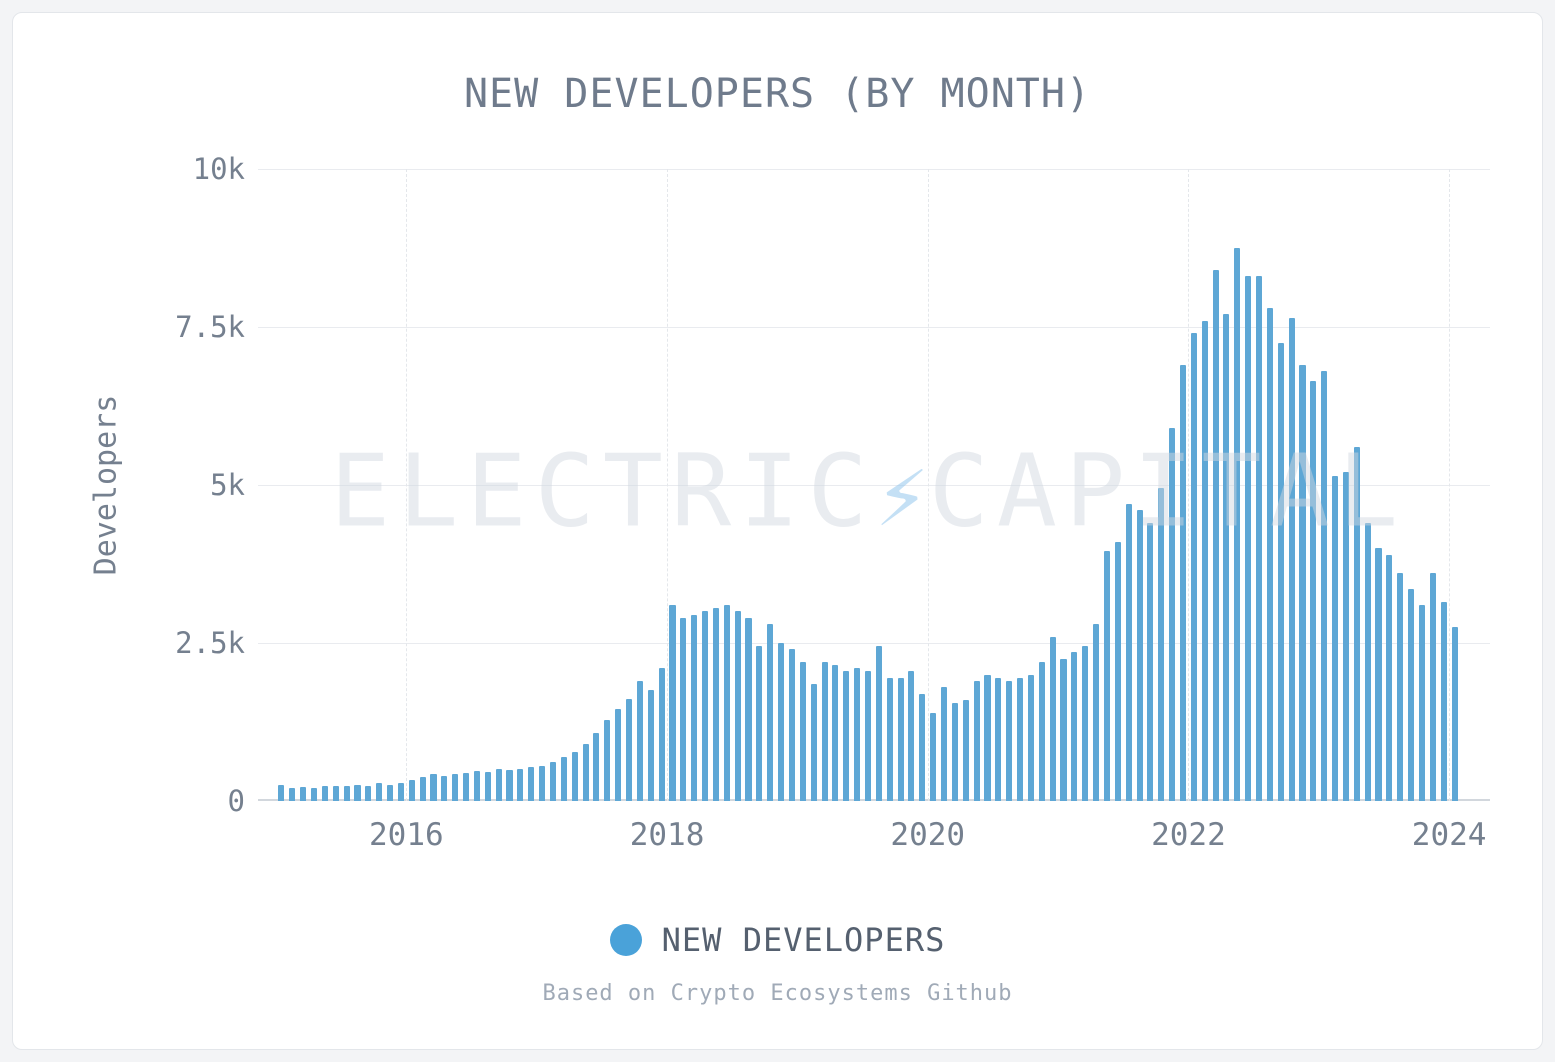 The width and height of the screenshot is (1555, 1062). I want to click on chart-title: NEW DEVELOPERS (BY MONTH), so click(777, 94).